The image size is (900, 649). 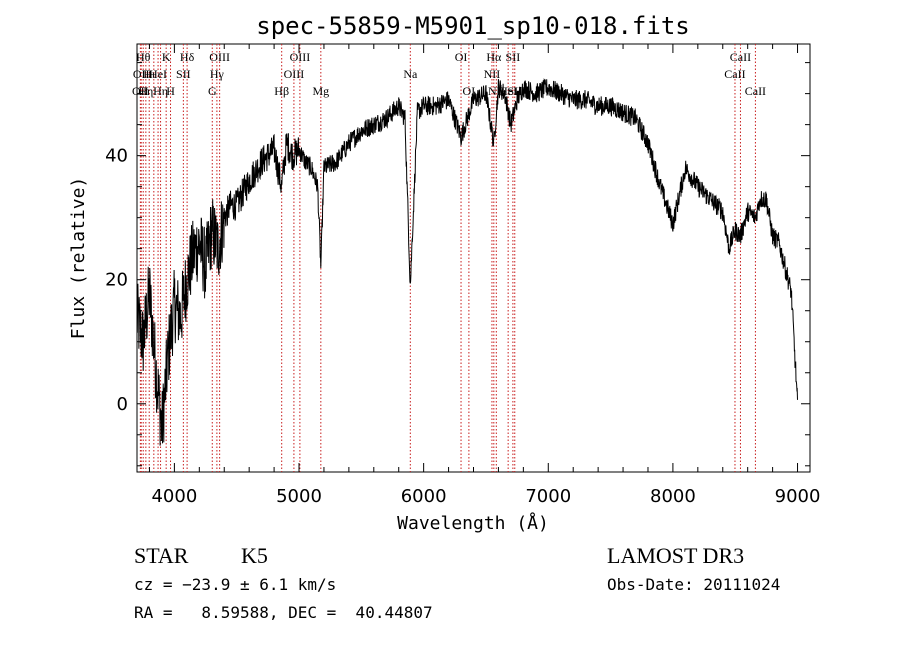 I want to click on line-marker-label: H, so click(x=170, y=91).